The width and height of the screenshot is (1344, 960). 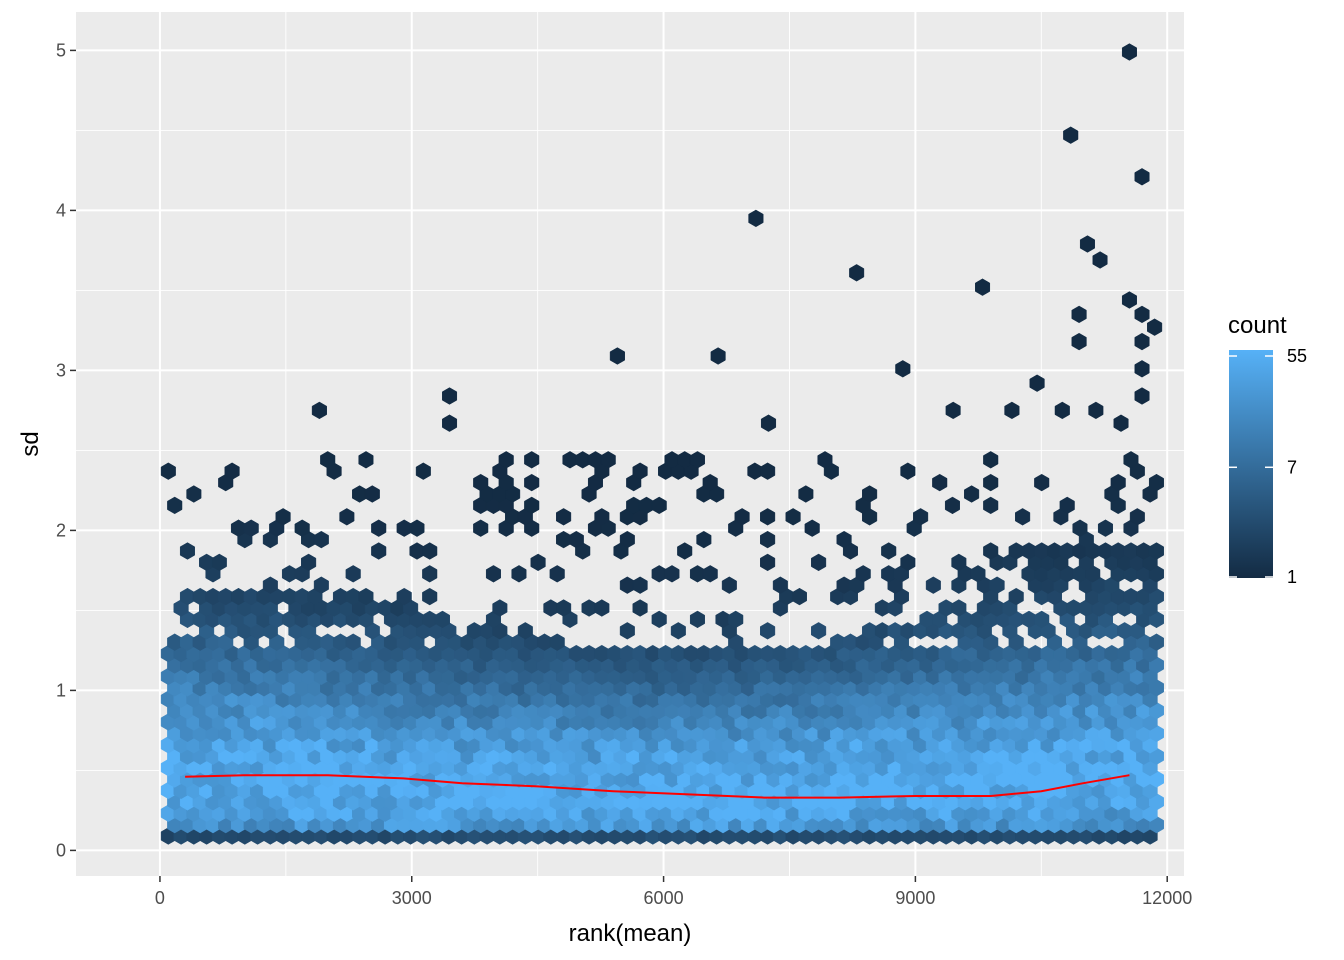 I want to click on y-axis-ticks: 0 1 2 3 4 5, so click(x=66, y=450).